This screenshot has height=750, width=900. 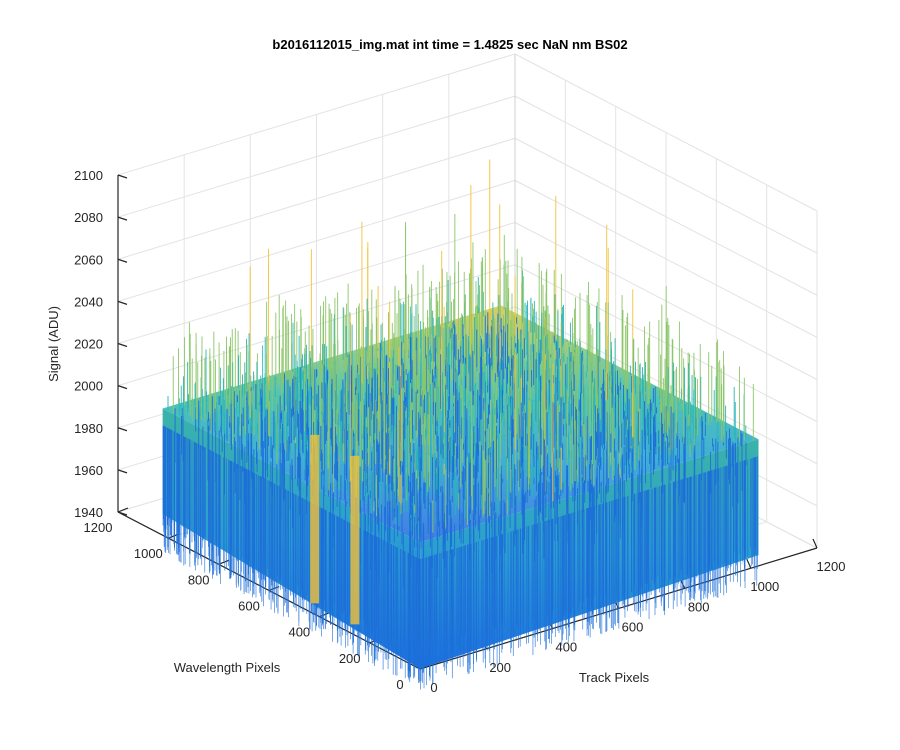 I want to click on x-tick-label: 400, so click(x=566, y=647).